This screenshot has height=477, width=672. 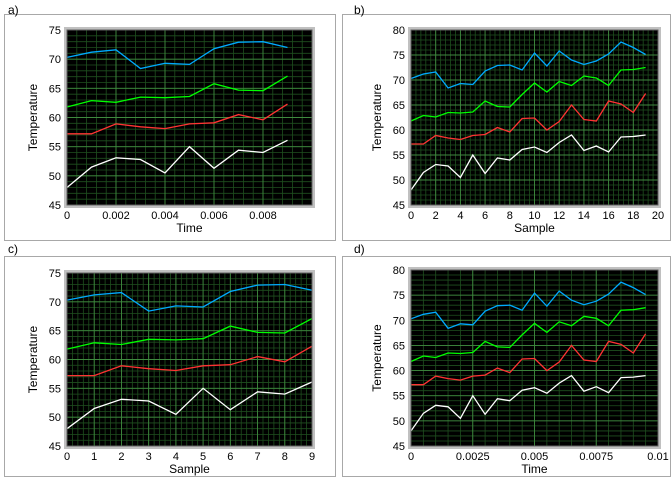 I want to click on panel-label: c), so click(x=13, y=249).